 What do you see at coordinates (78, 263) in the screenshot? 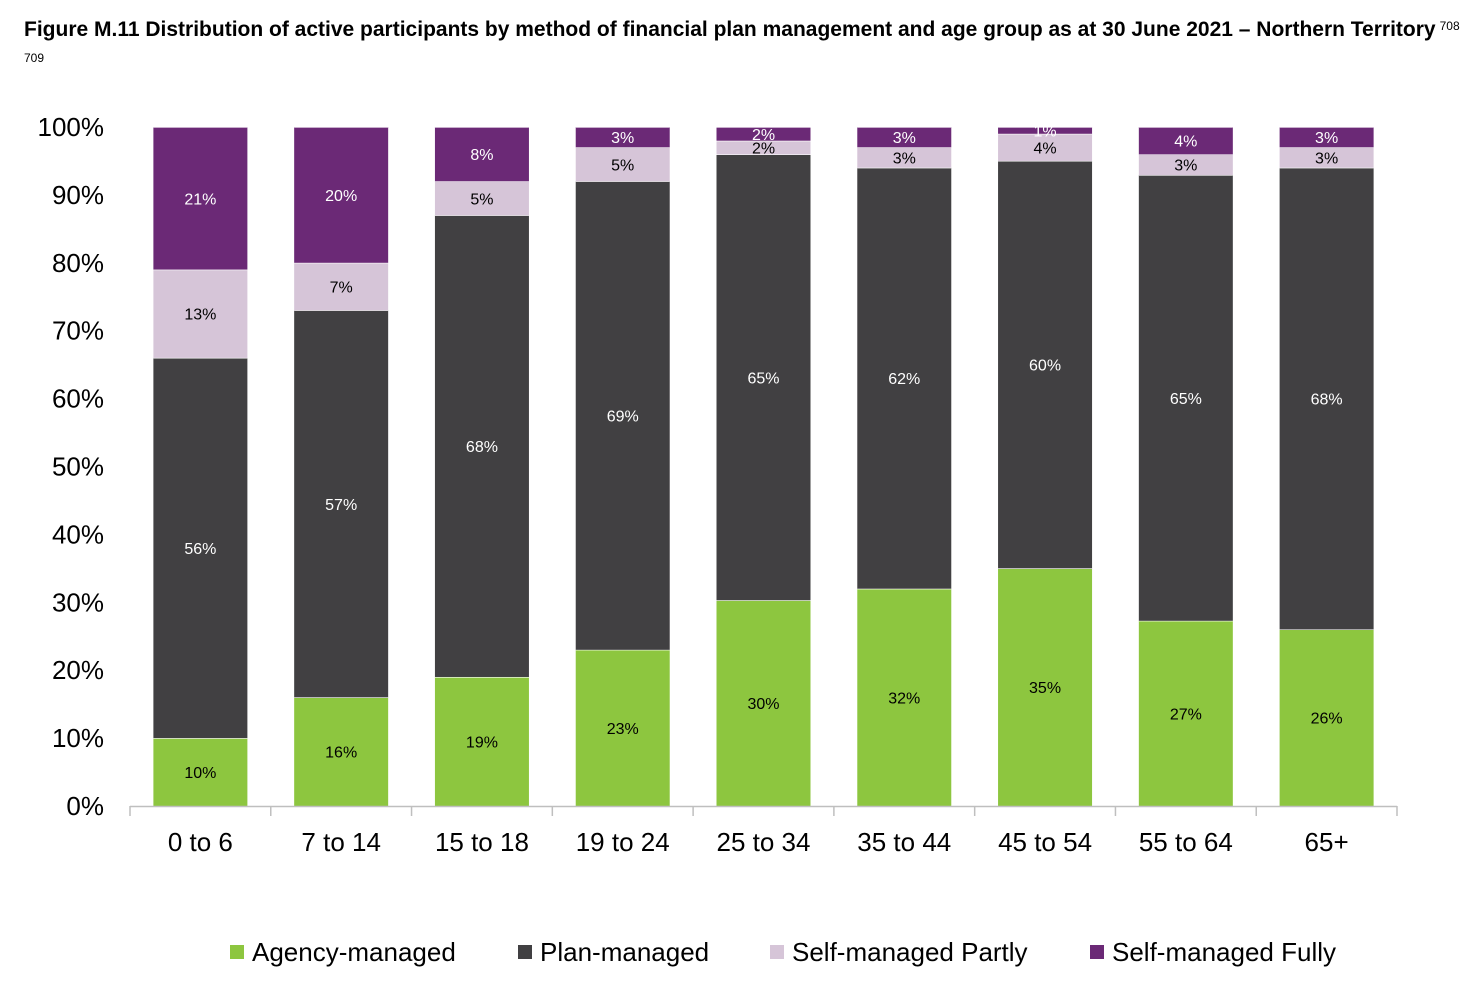
I see `y-tick-label: 80%` at bounding box center [78, 263].